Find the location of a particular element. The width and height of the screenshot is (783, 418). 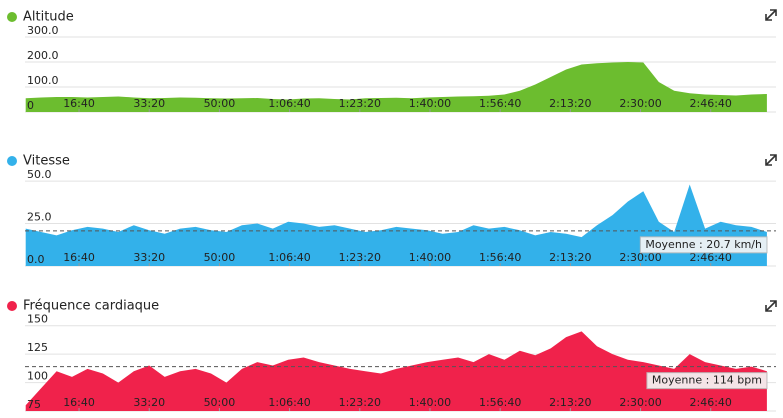

chart-title: Fréquence cardiaque is located at coordinates (91, 306).